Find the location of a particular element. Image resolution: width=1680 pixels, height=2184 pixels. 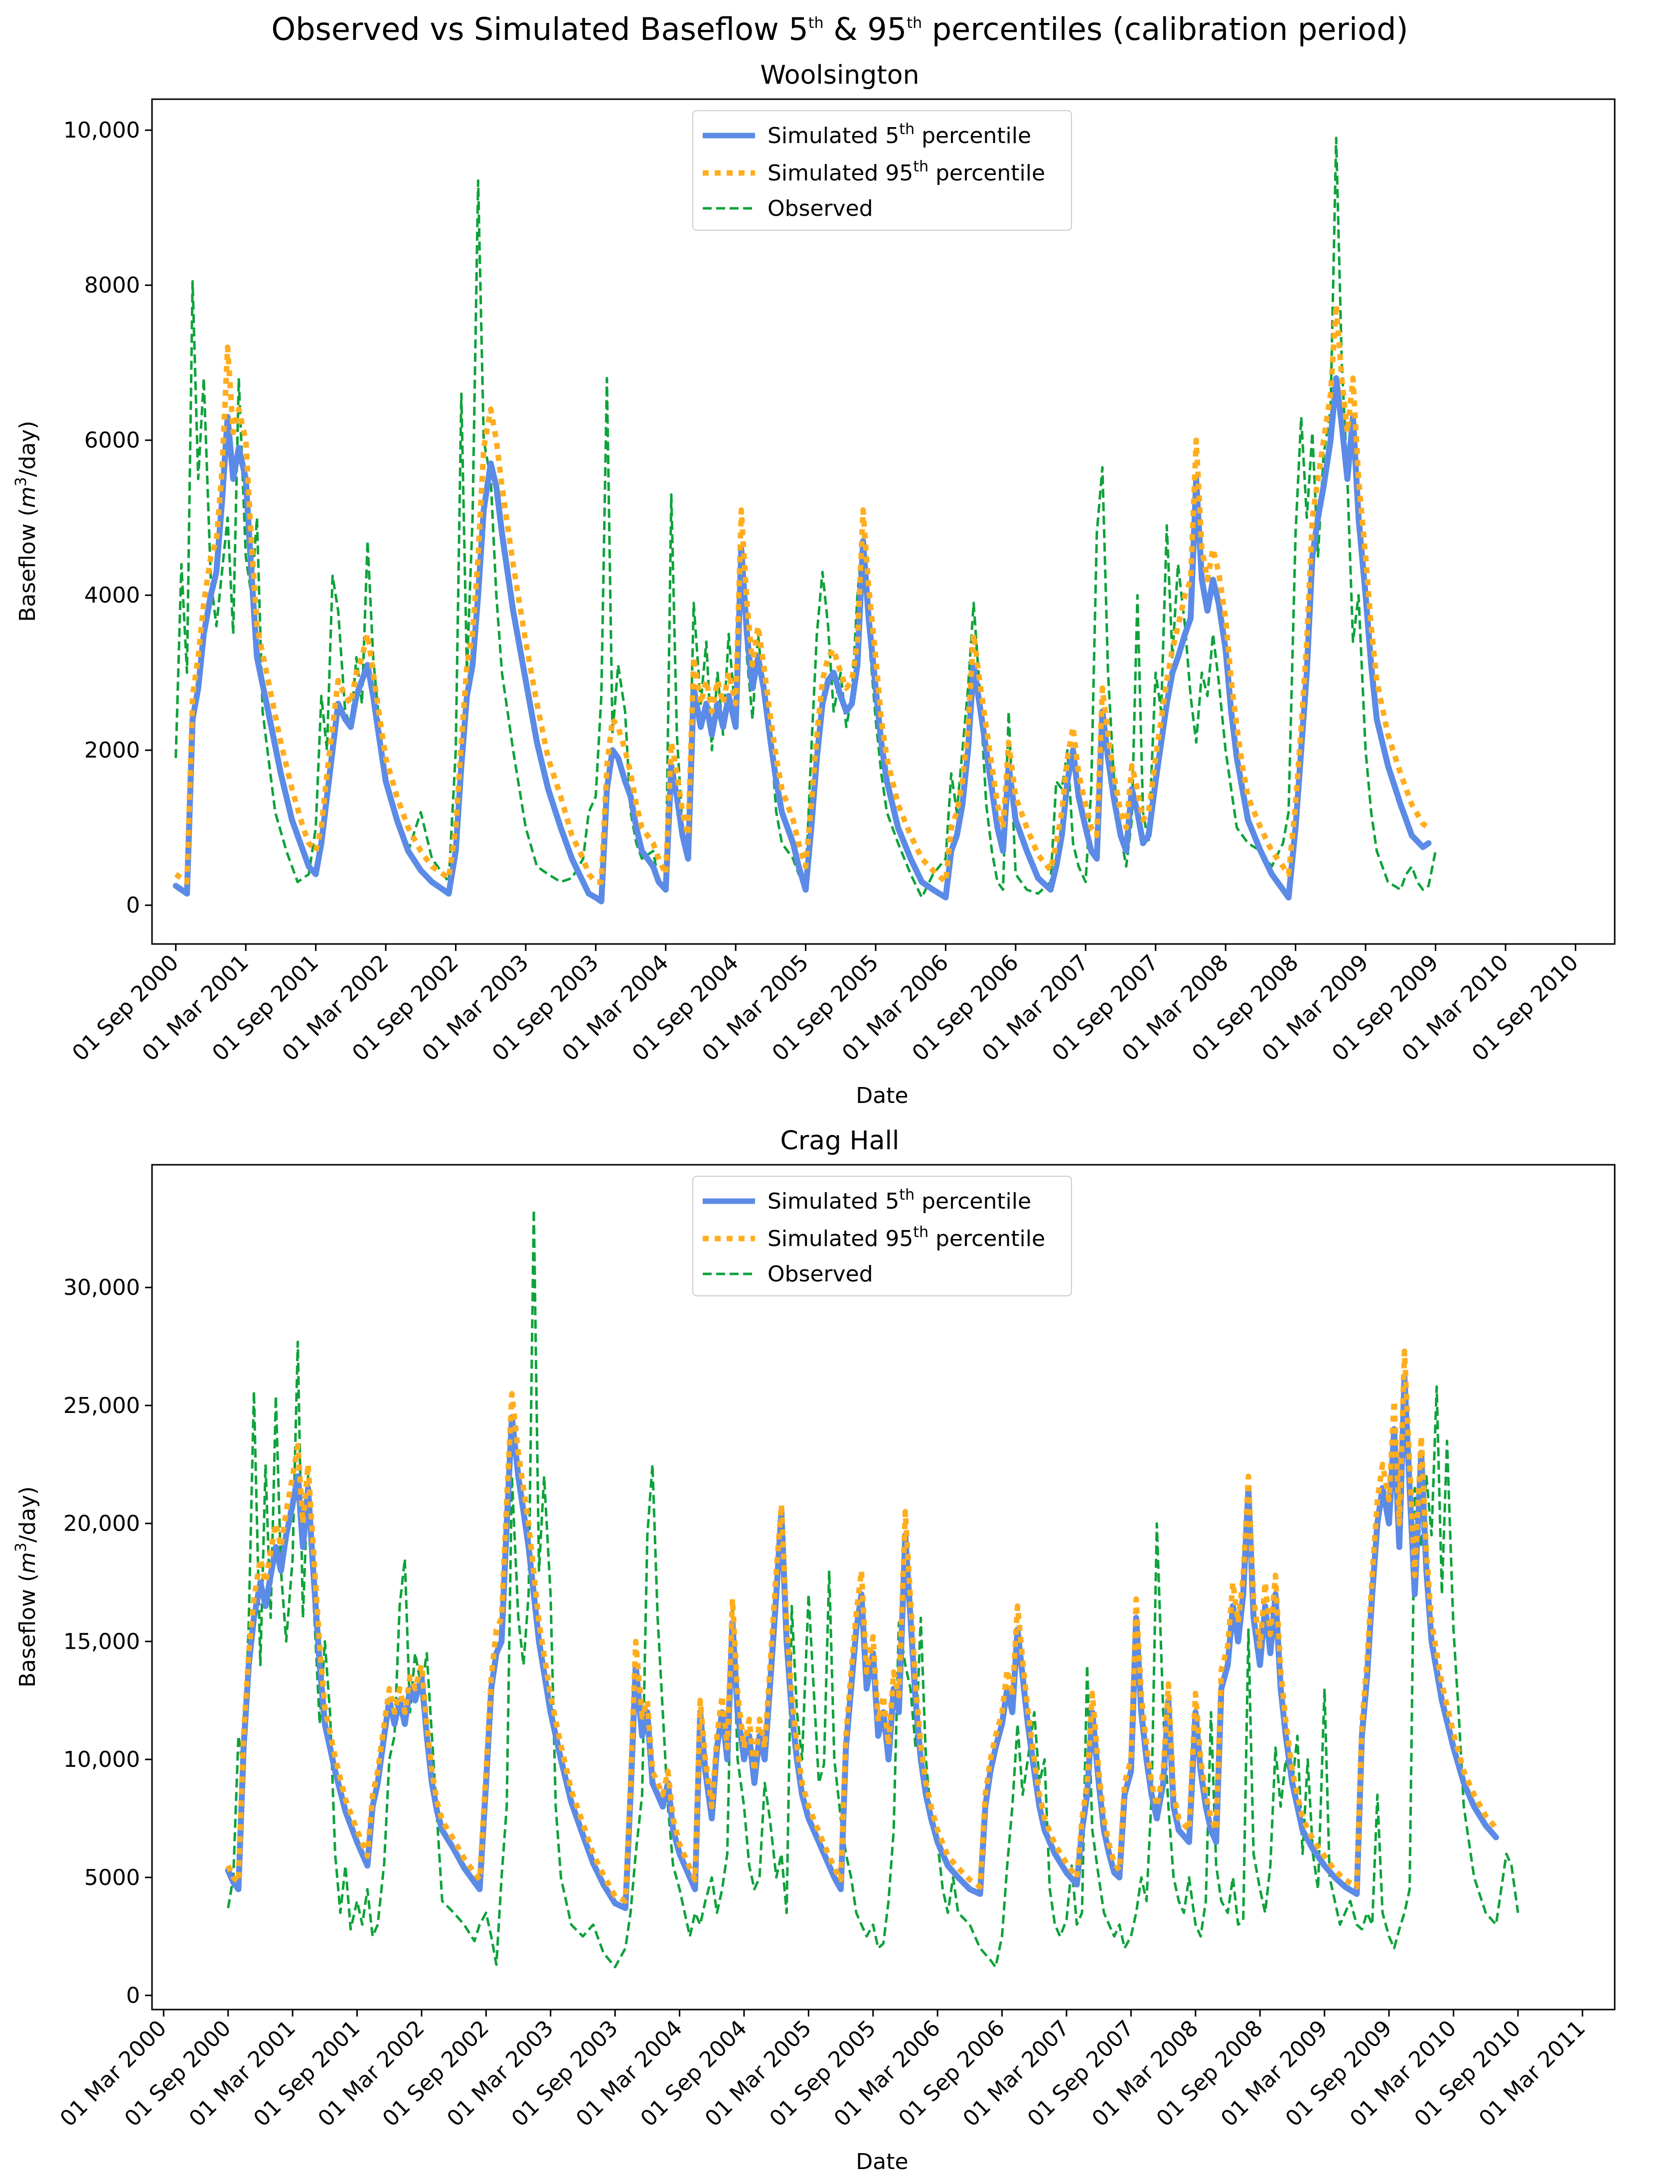

y-tick-label: 5000 is located at coordinates (112, 1877).